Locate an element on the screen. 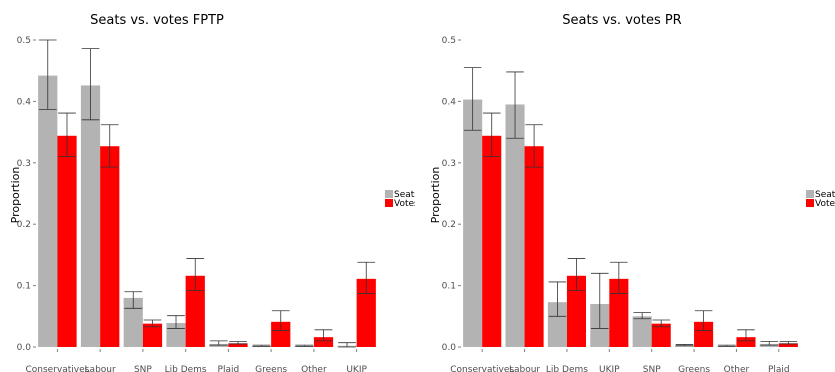 Image resolution: width=835 pixels, height=372 pixels. chart-title: Seats vs. votes FPTP is located at coordinates (157, 20).